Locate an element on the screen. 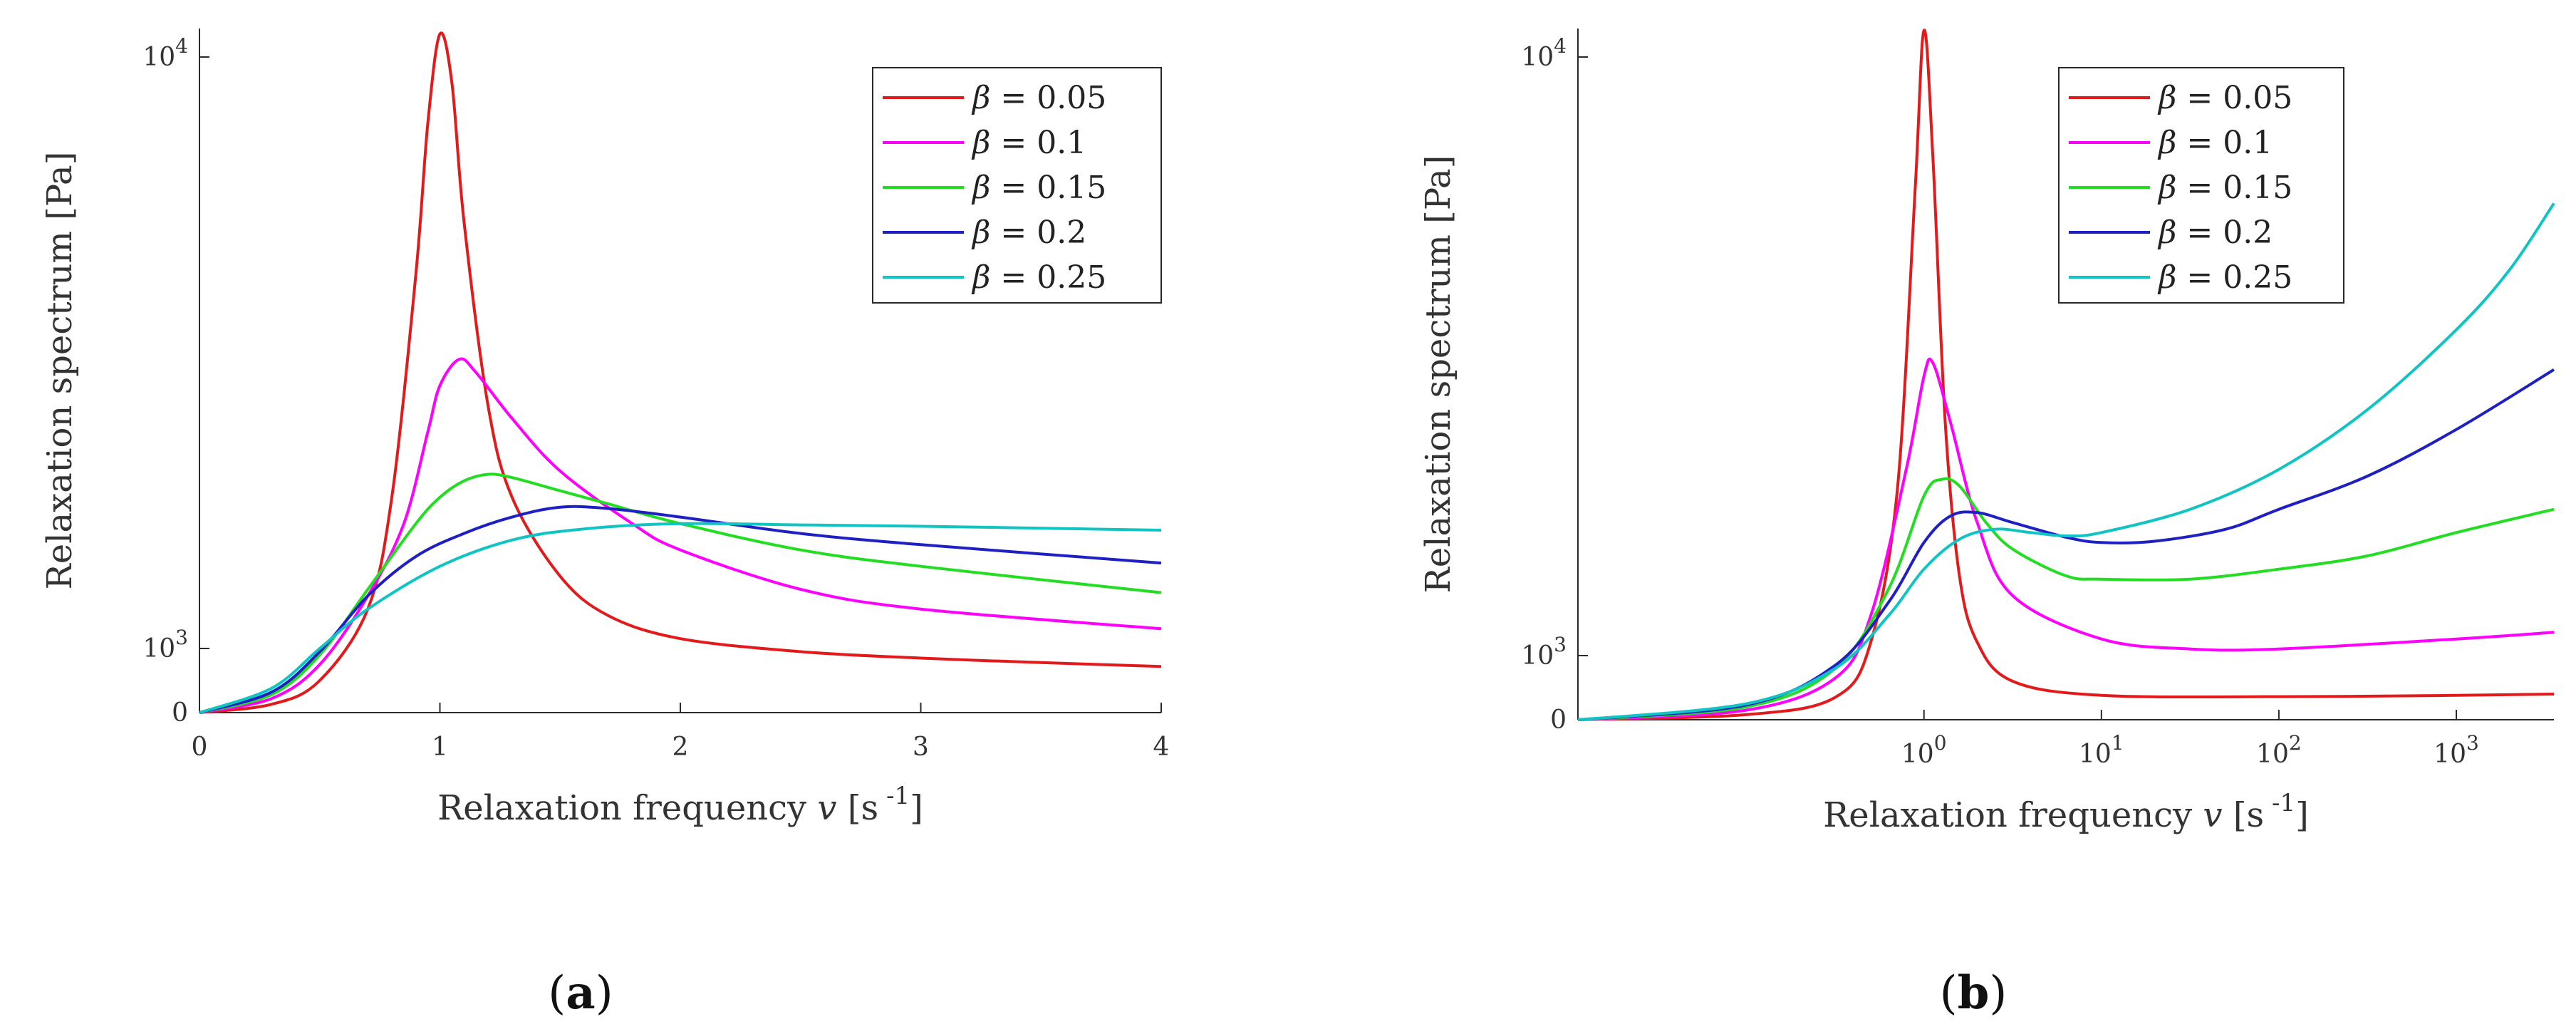 Image resolution: width=2576 pixels, height=1034 pixels. series-line-beta-0.25 is located at coordinates (680, 618).